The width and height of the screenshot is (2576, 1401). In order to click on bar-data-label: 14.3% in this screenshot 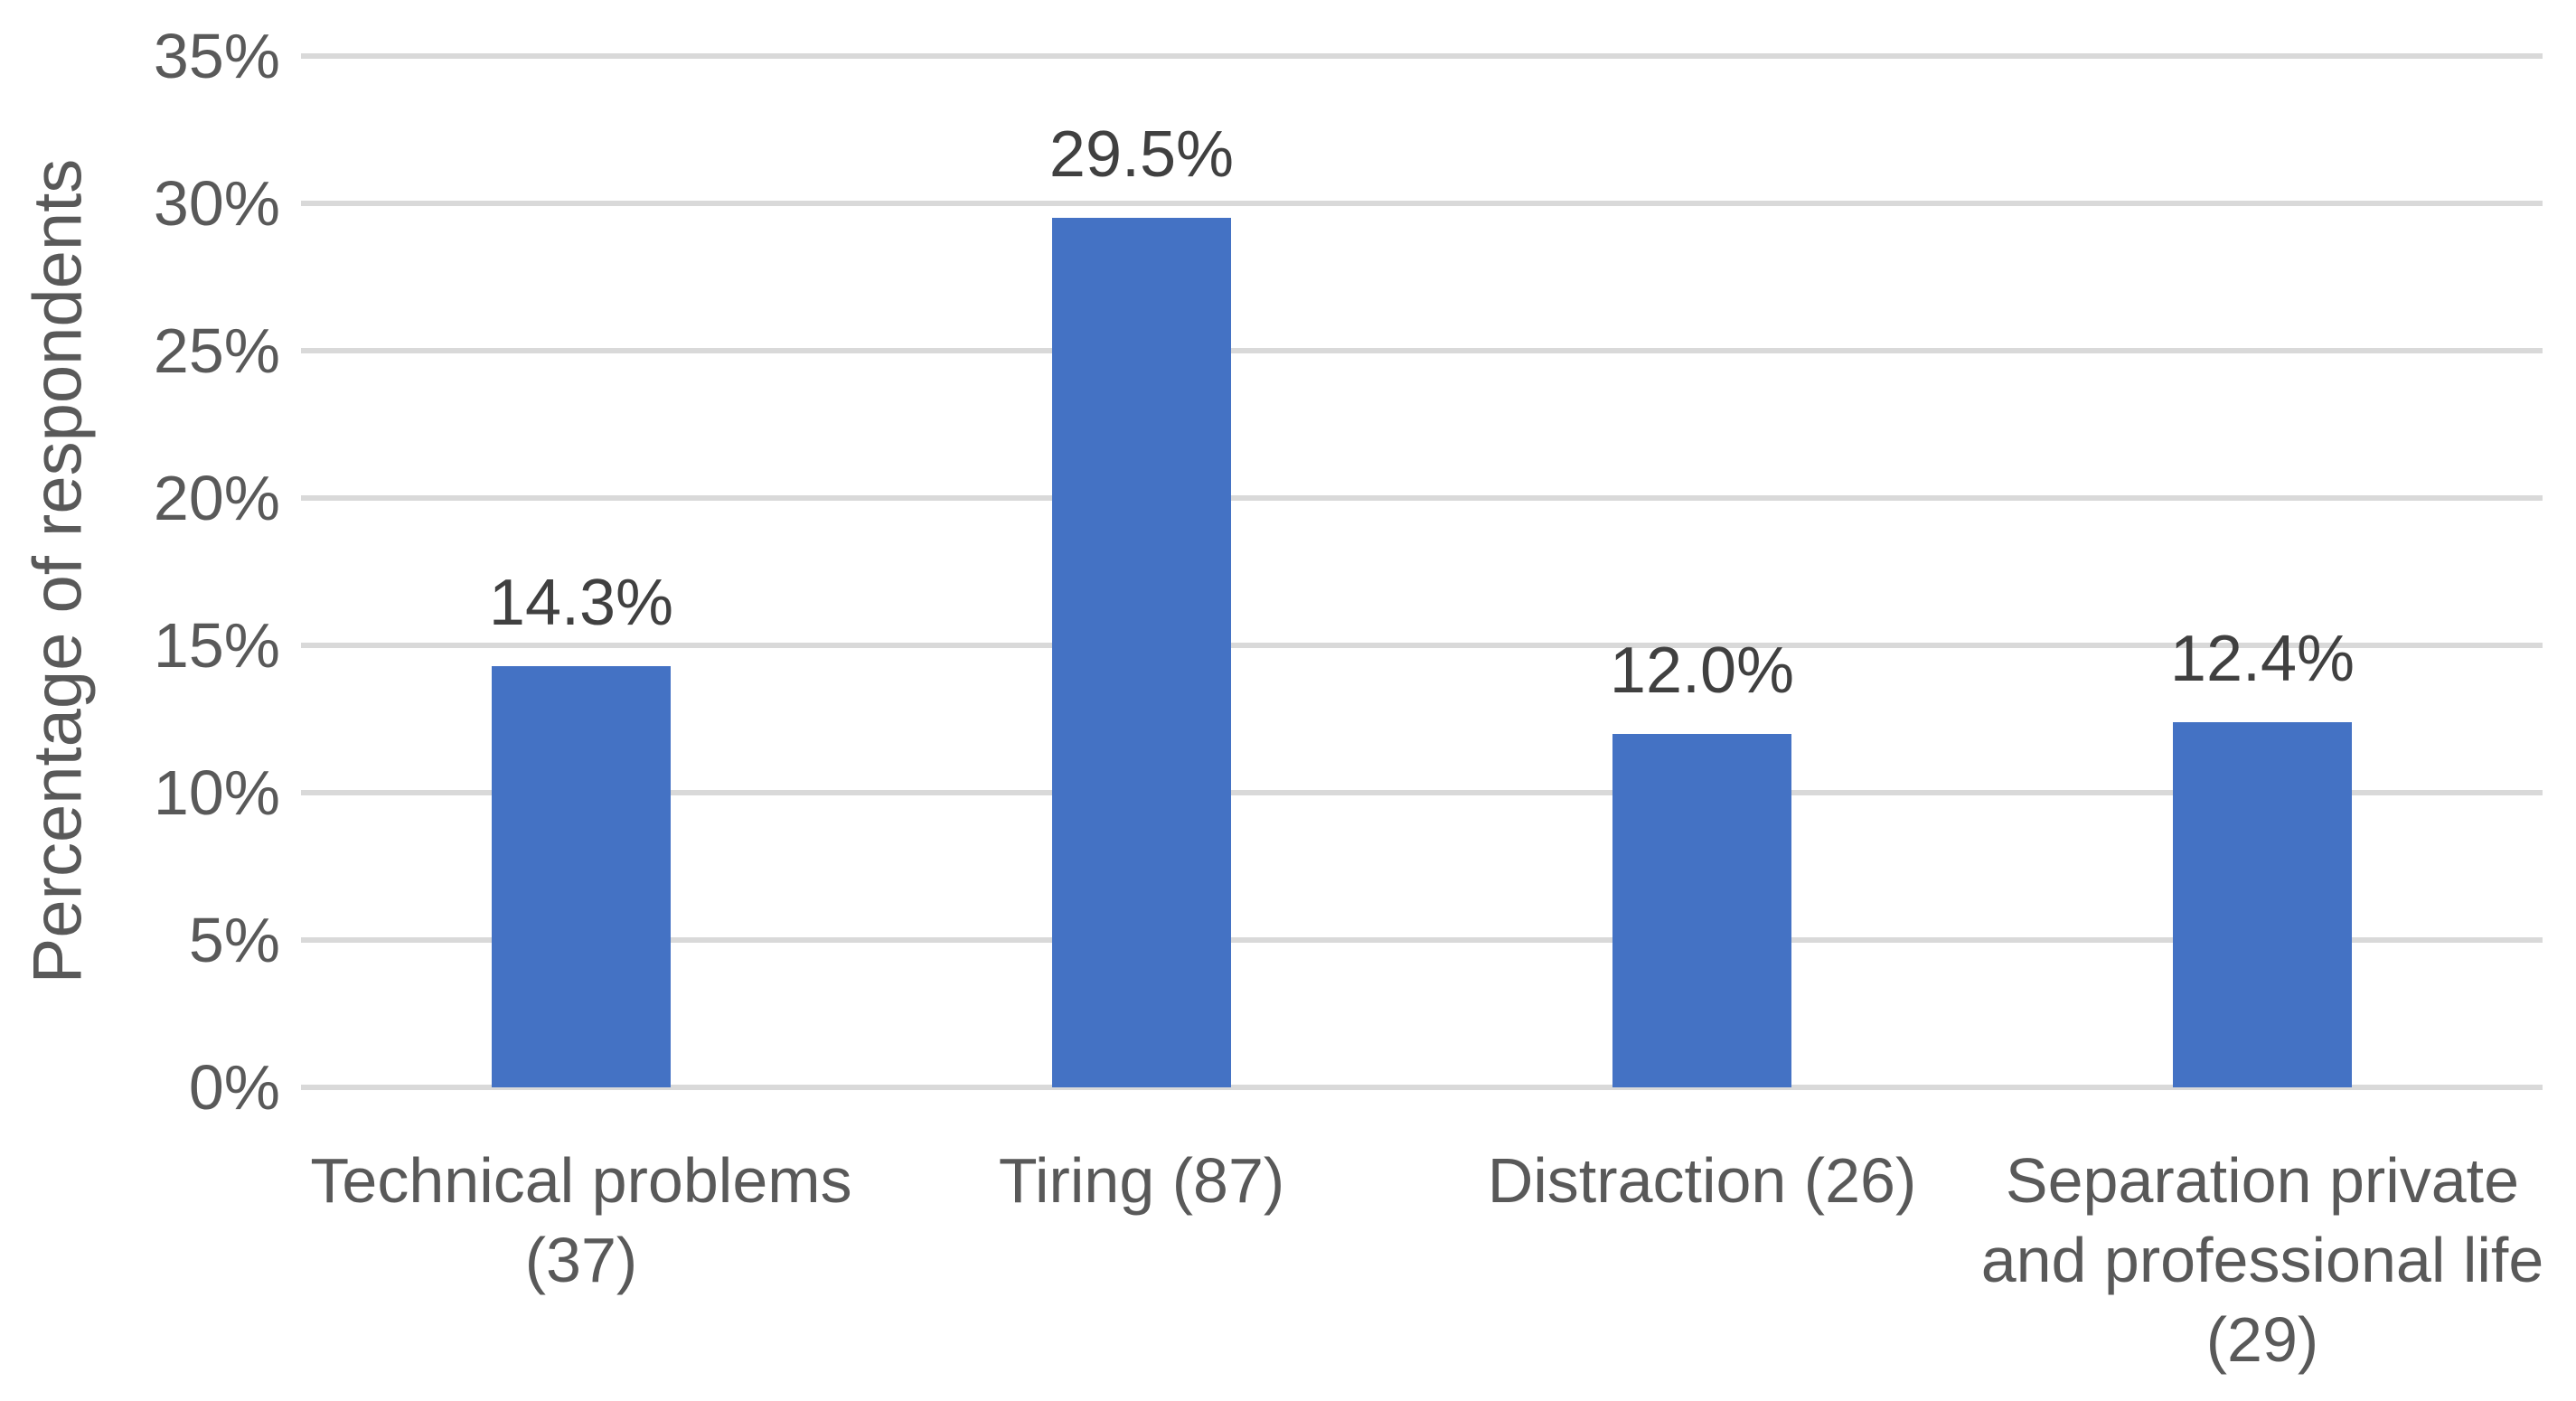, I will do `click(581, 602)`.